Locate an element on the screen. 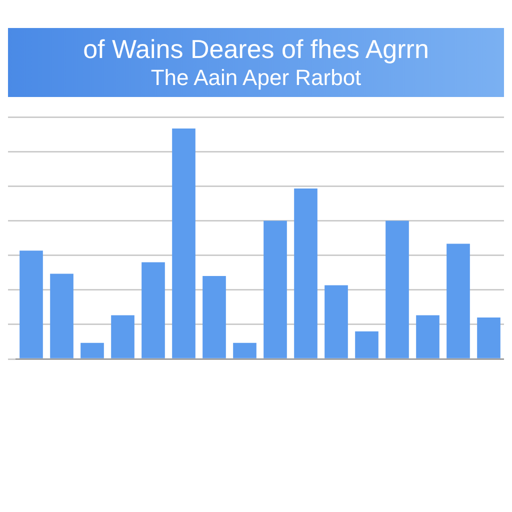 Image resolution: width=512 pixels, height=512 pixels. chart-subtitle: The Aain Aper Rarbot is located at coordinates (256, 78).